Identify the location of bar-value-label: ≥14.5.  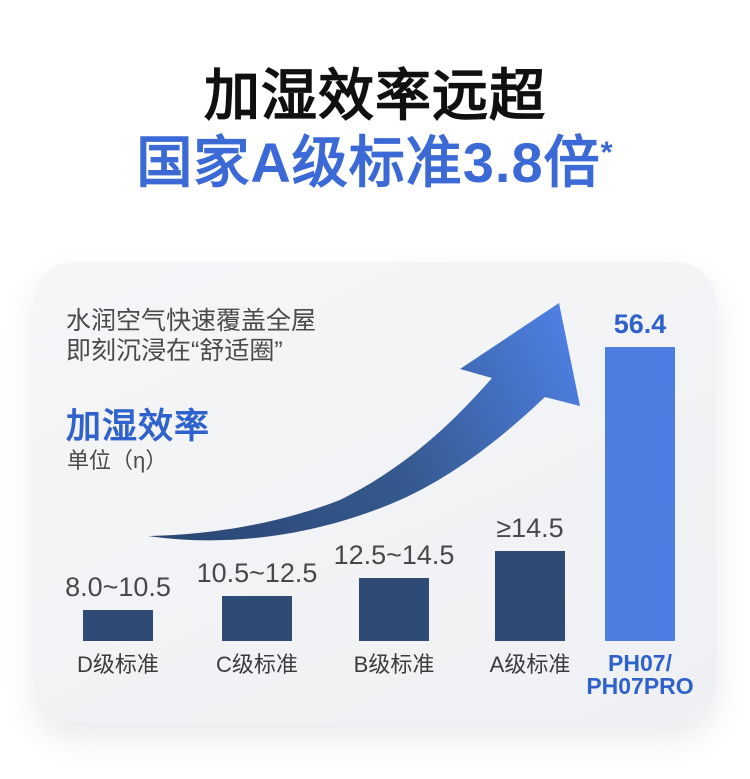
(530, 528).